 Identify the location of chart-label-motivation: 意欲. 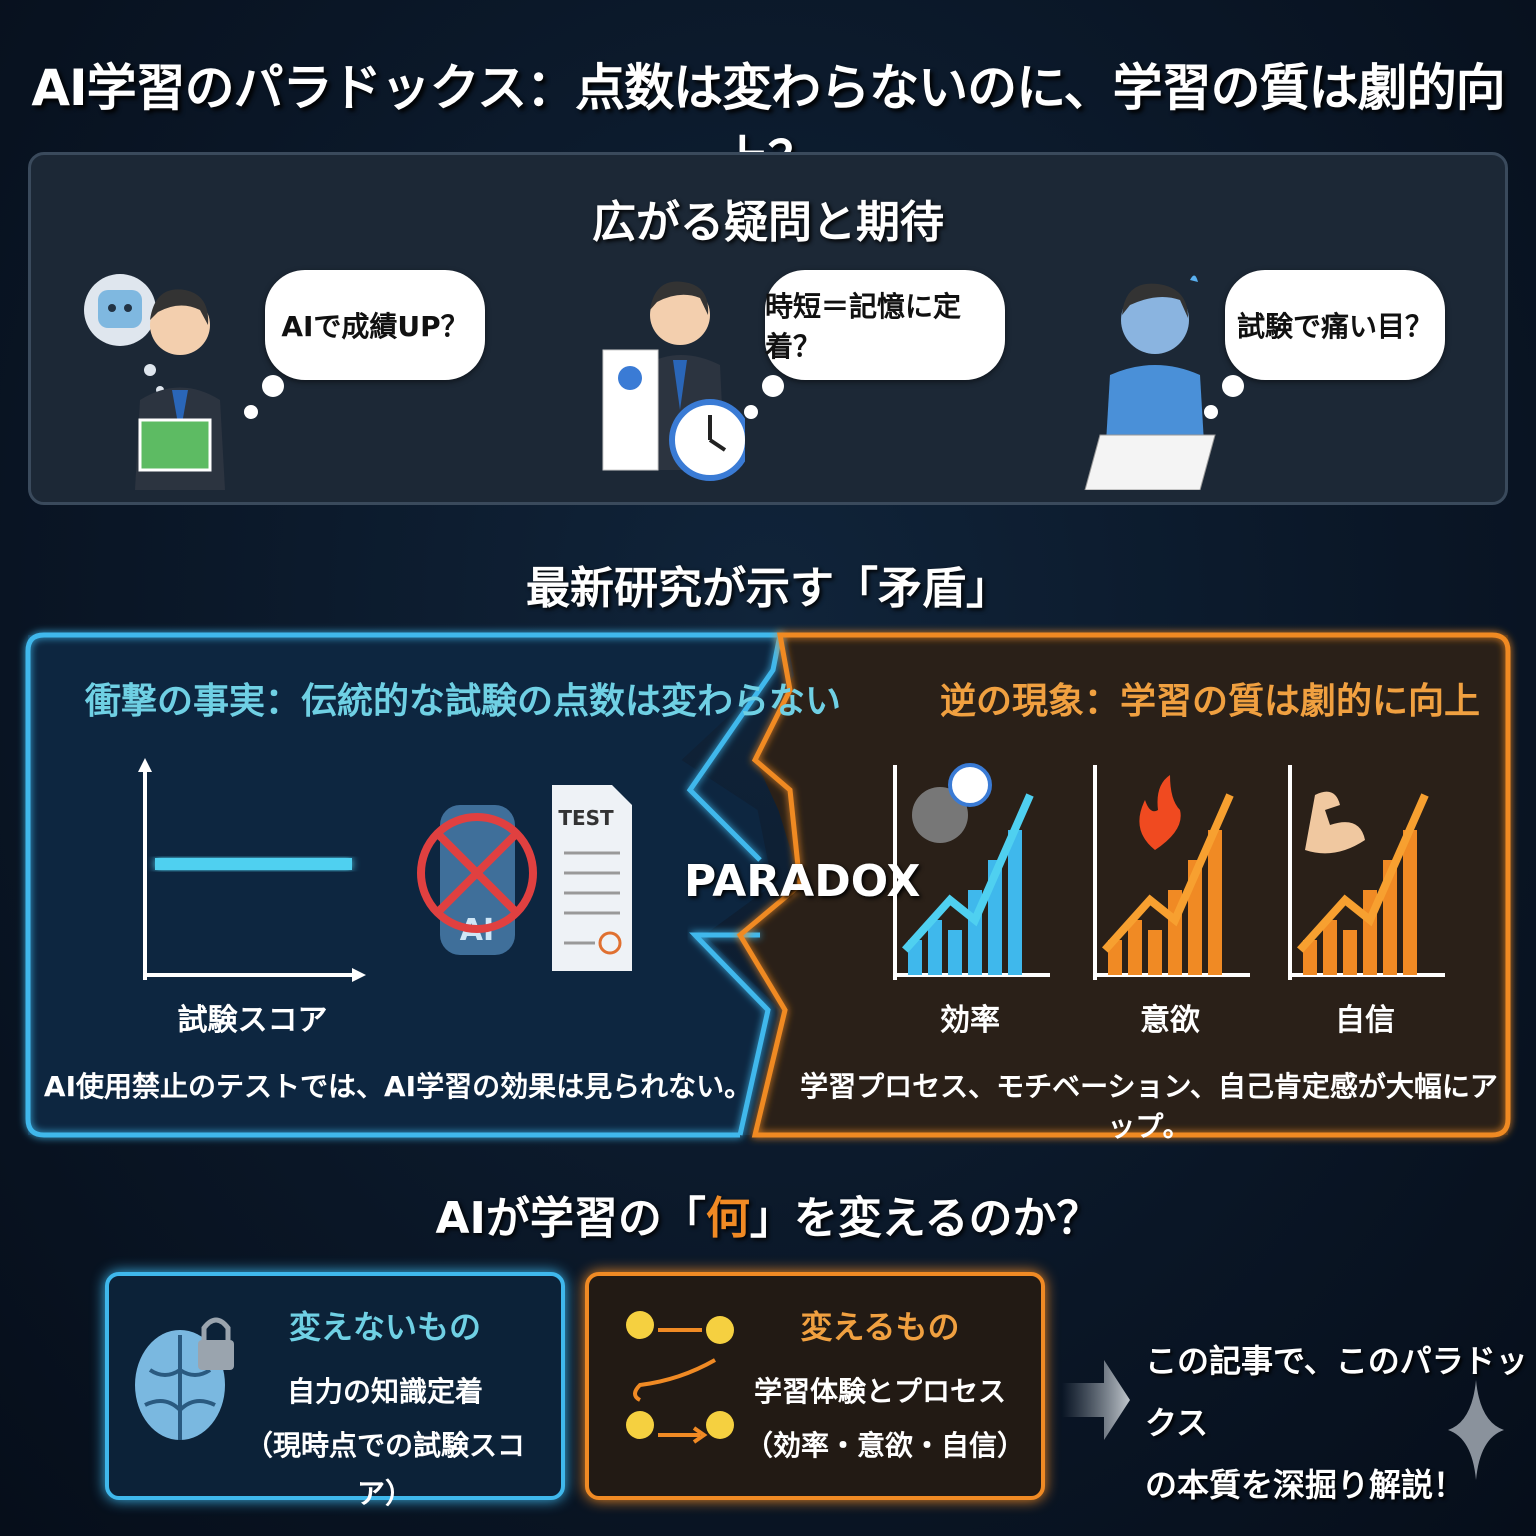
(1170, 1020).